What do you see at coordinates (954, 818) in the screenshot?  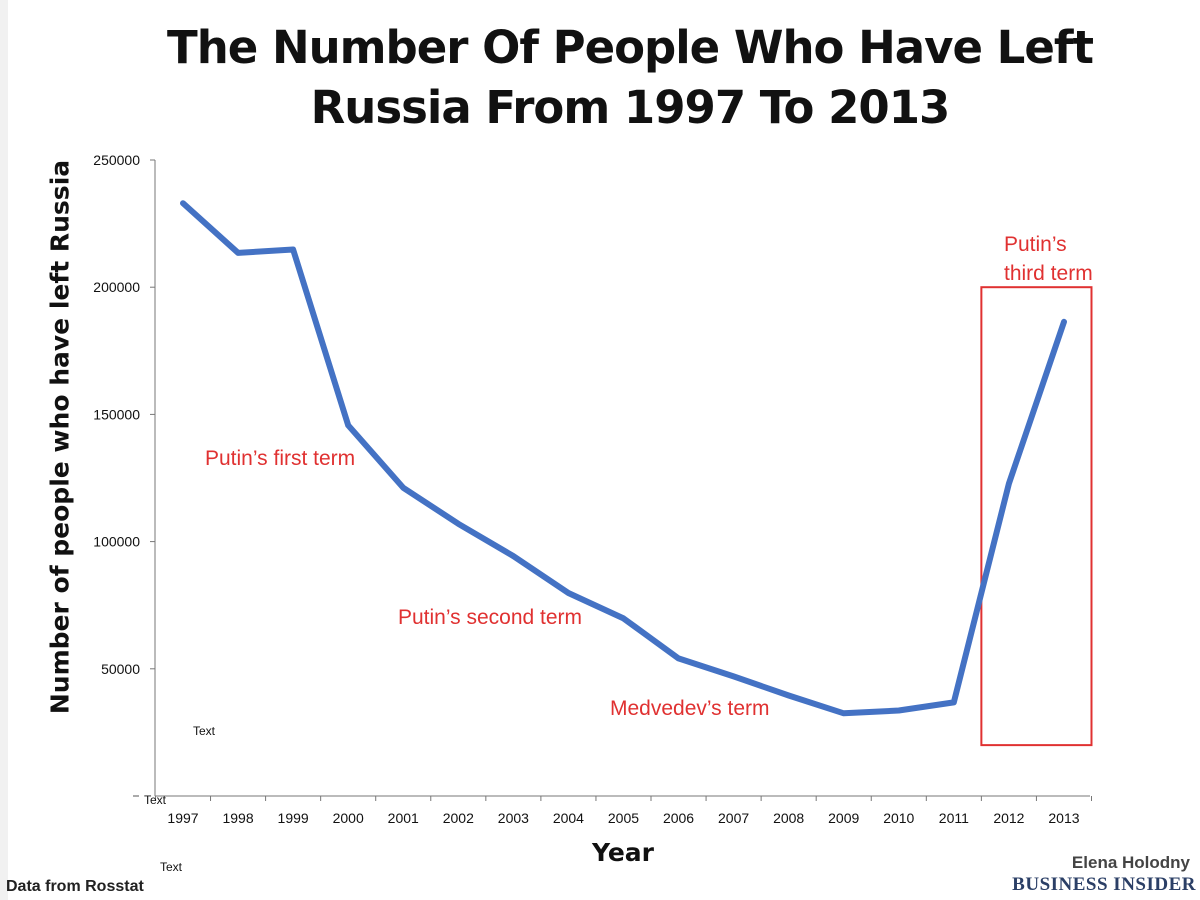 I see `x-tick-label: 2011` at bounding box center [954, 818].